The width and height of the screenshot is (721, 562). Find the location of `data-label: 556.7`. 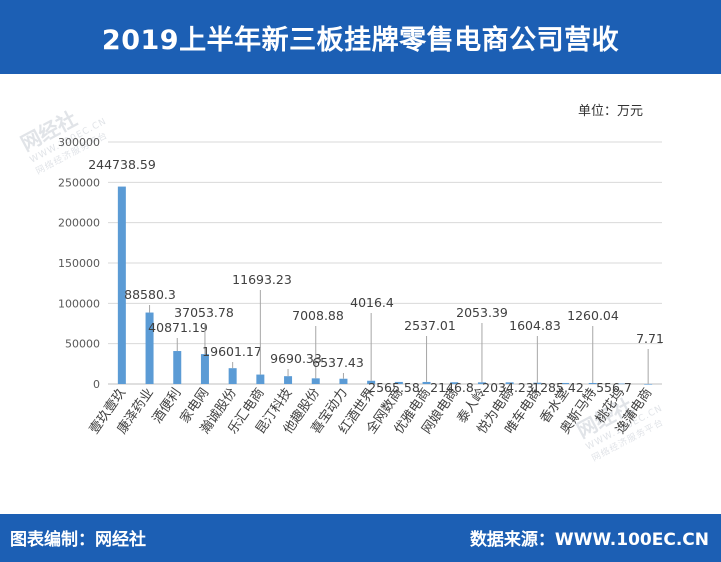

data-label: 556.7 is located at coordinates (614, 387).